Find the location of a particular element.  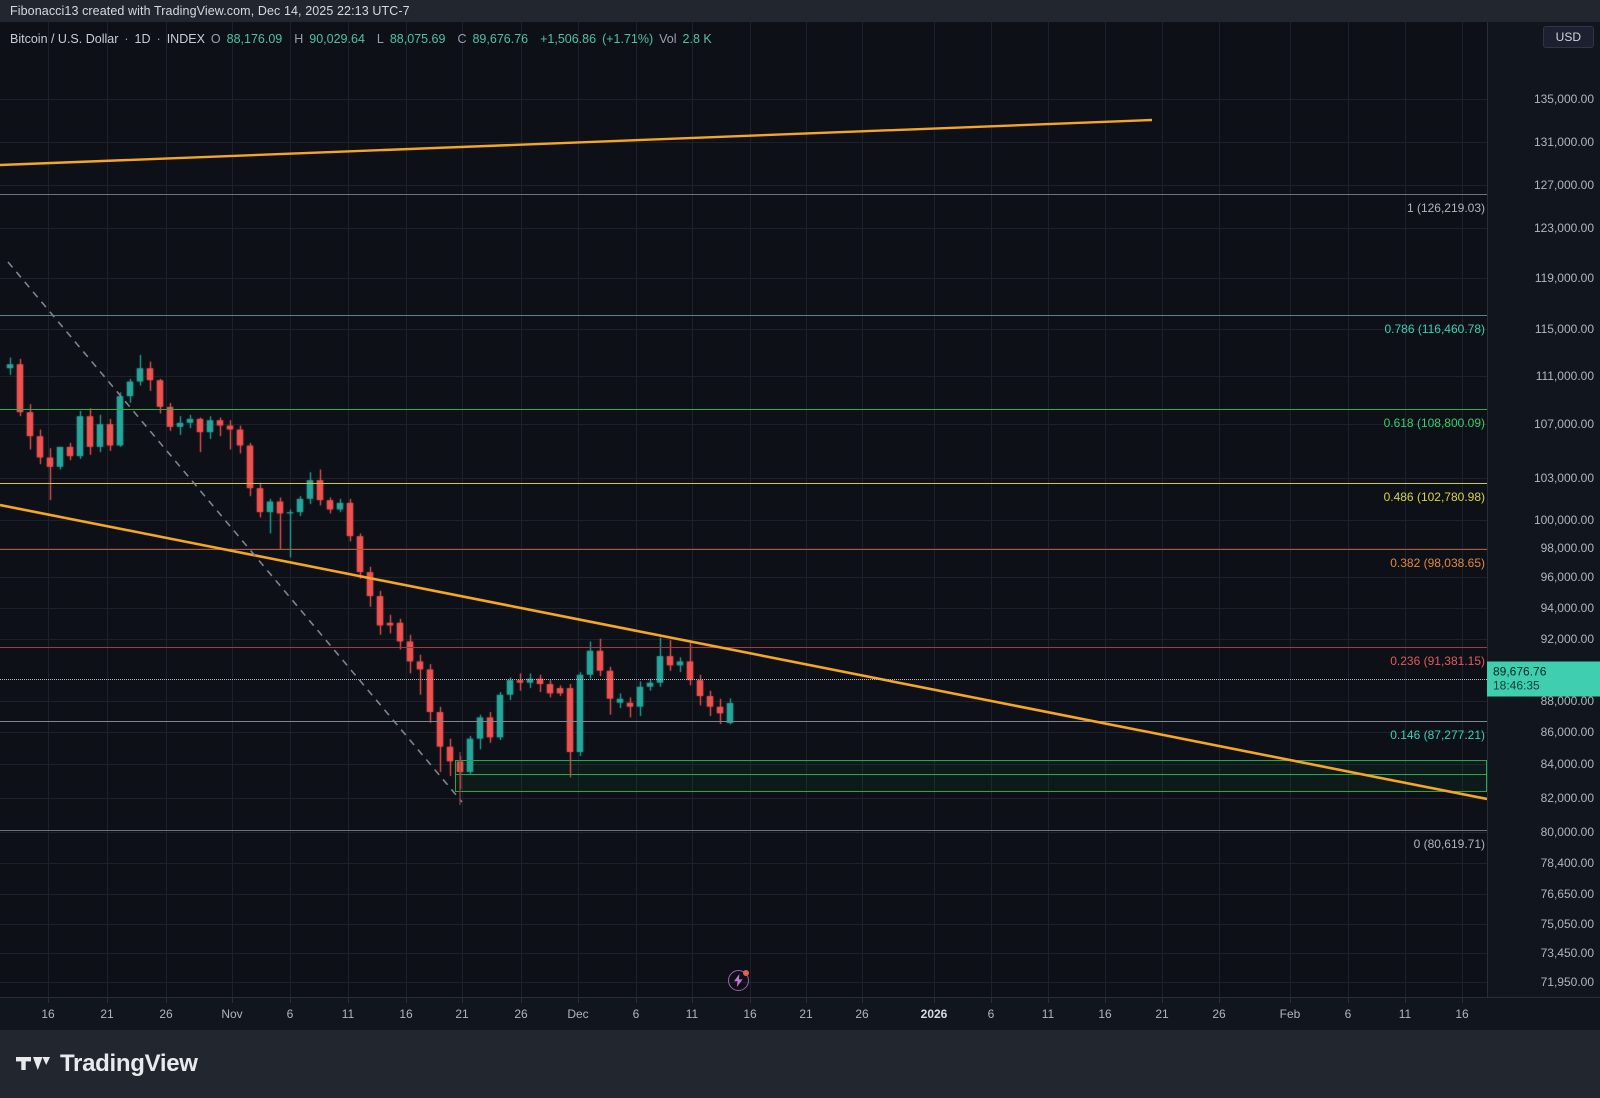

price-axis-label: 73,450.00 is located at coordinates (1567, 953).